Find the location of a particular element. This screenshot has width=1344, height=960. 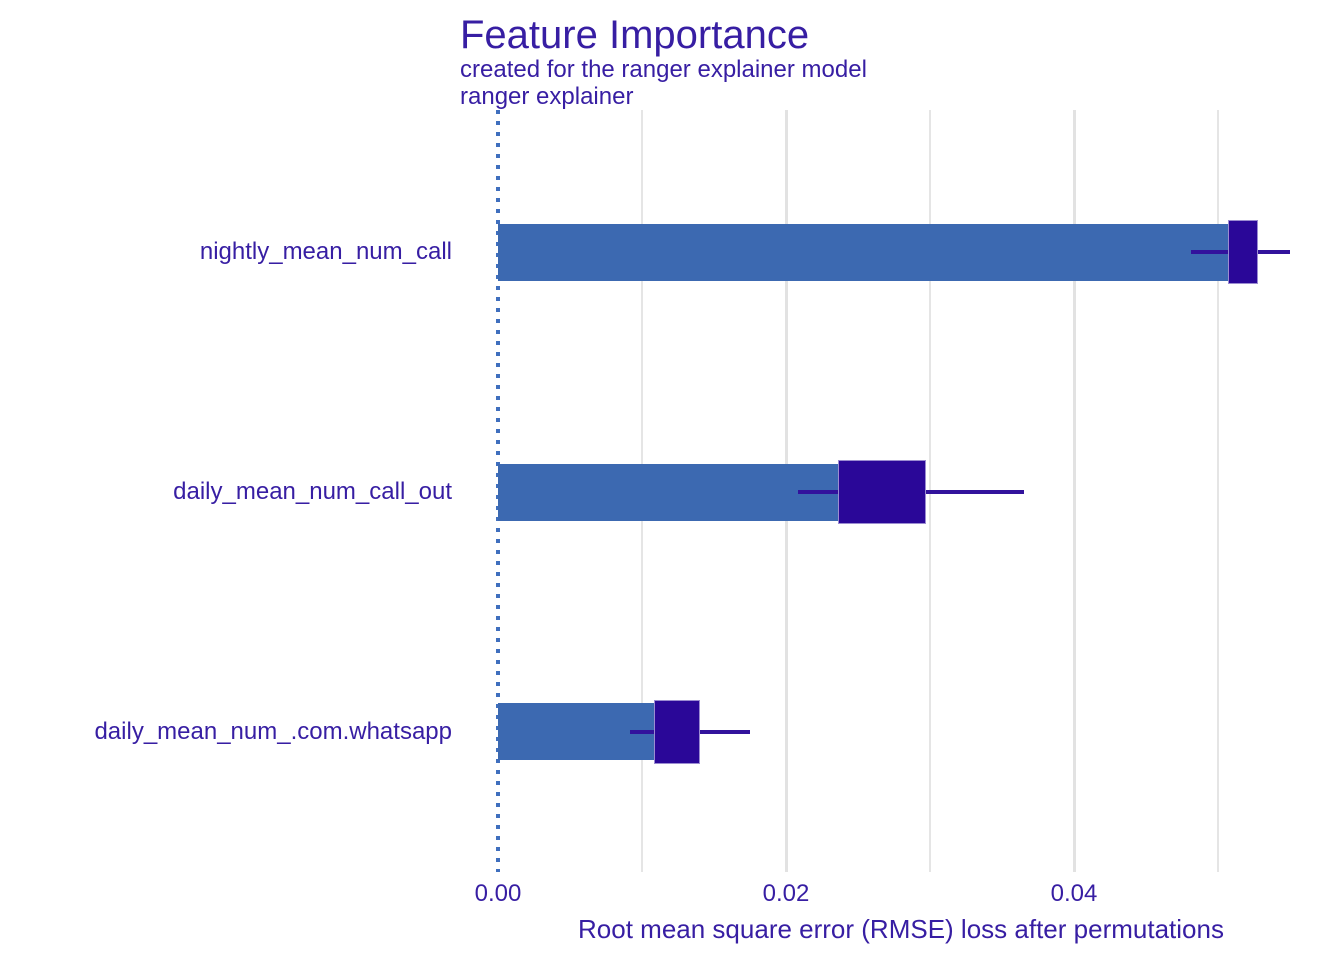

chart-subtitle: created for the ranger explainer model is located at coordinates (663, 69).